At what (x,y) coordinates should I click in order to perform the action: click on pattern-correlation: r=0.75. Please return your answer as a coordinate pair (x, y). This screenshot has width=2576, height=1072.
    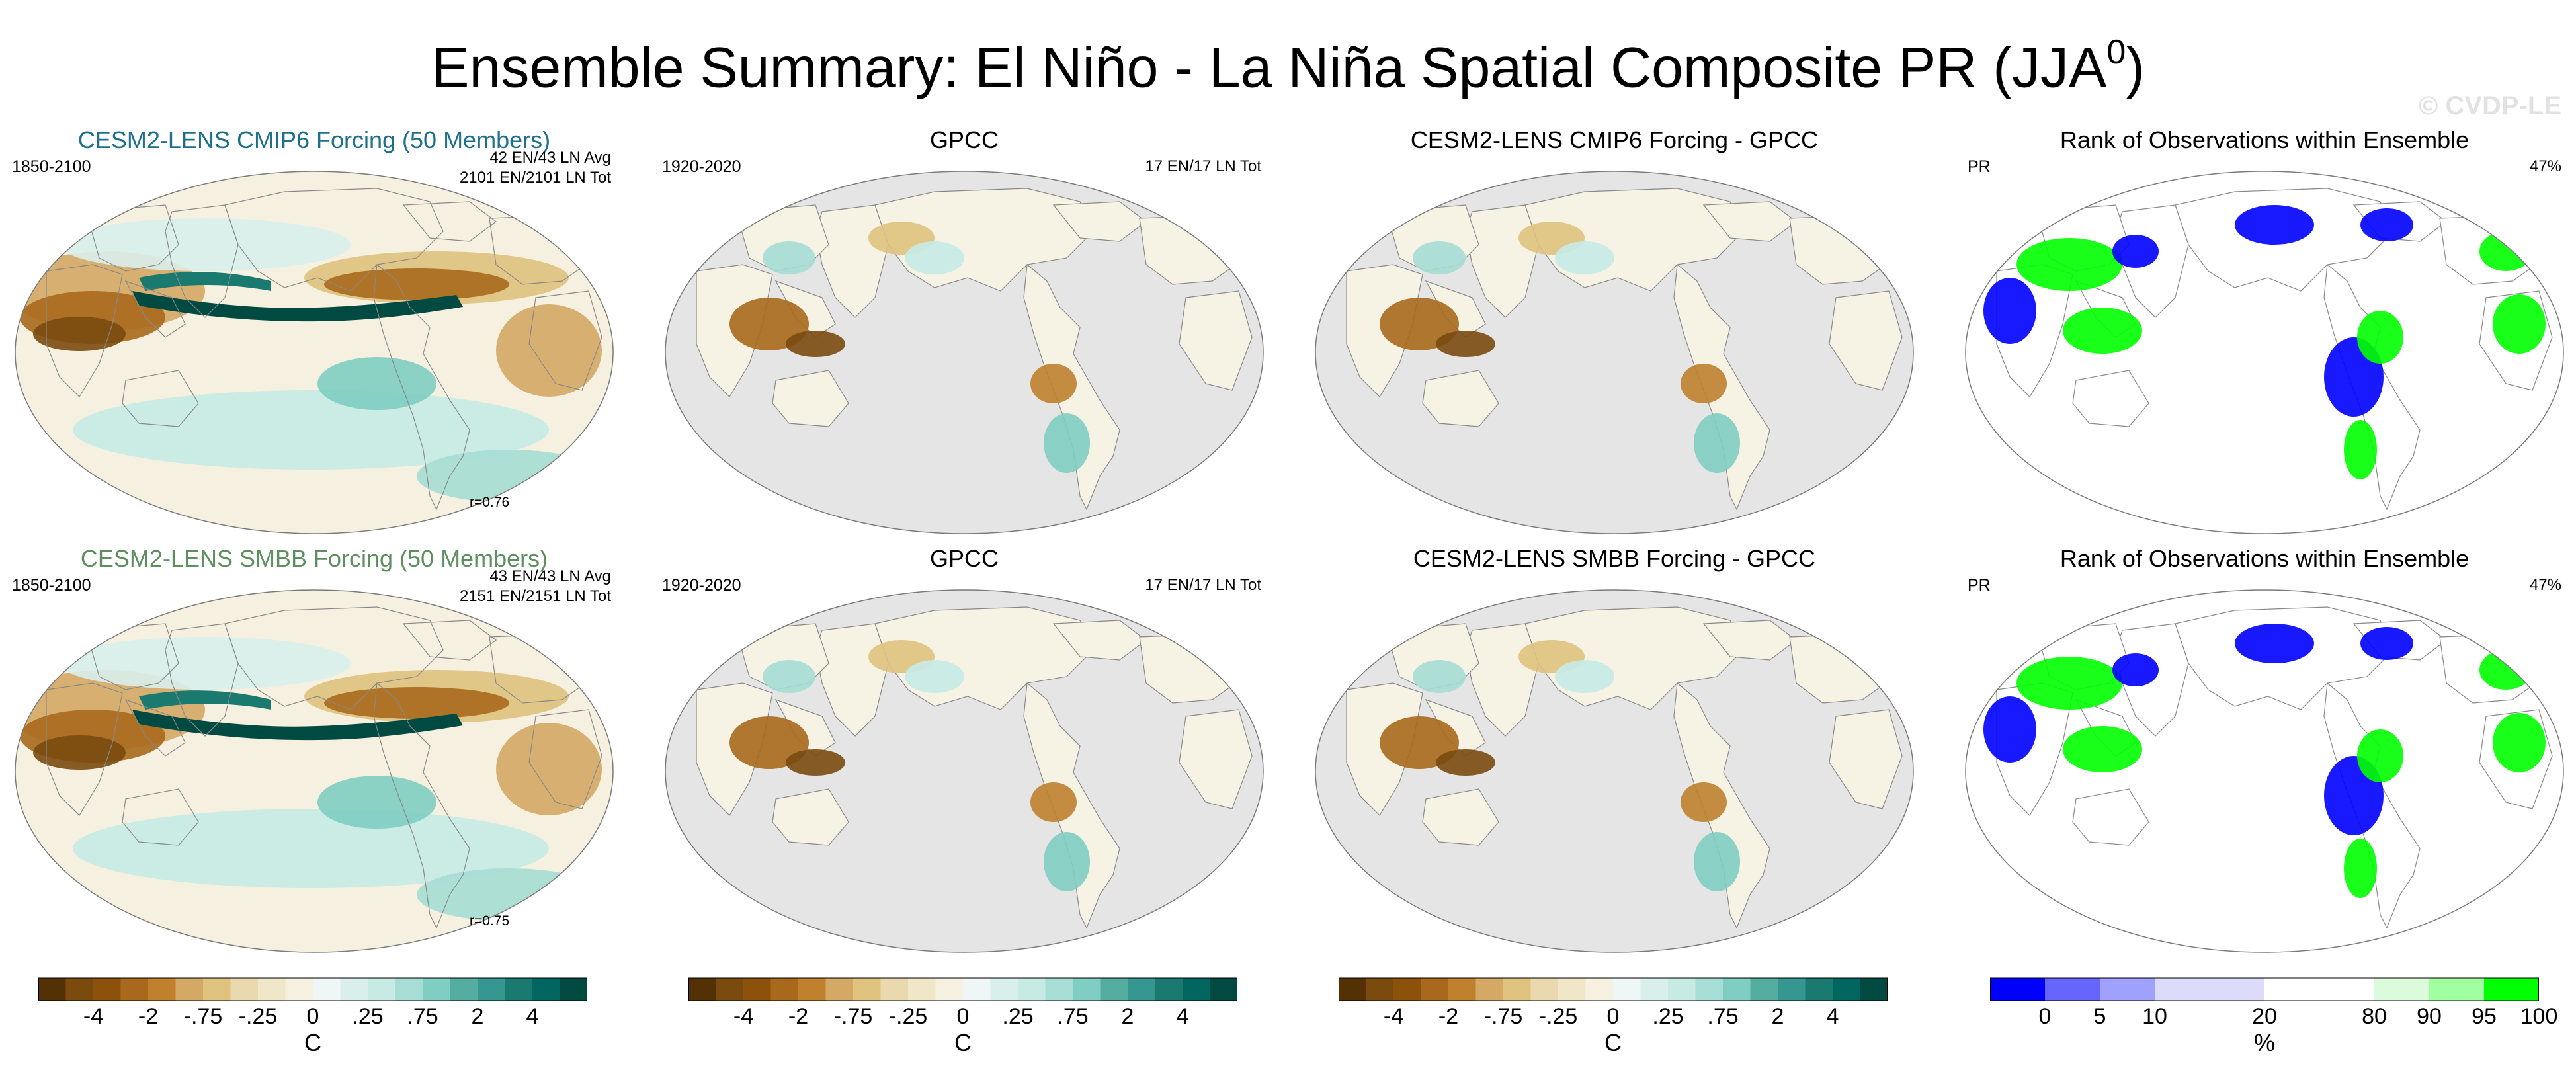
    Looking at the image, I should click on (490, 920).